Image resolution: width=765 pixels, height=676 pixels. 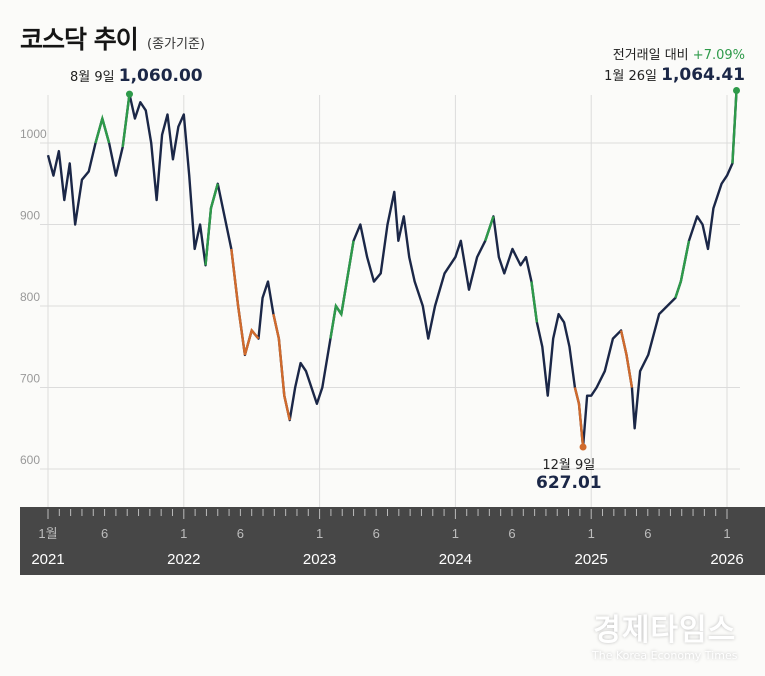 I want to click on chart-title: 코스닥 추이, so click(x=79, y=39).